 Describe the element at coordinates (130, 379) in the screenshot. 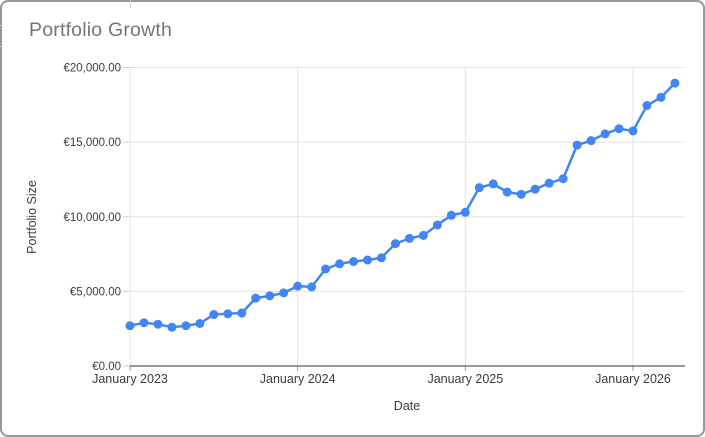

I see `x-tick-label: January 2023` at that location.